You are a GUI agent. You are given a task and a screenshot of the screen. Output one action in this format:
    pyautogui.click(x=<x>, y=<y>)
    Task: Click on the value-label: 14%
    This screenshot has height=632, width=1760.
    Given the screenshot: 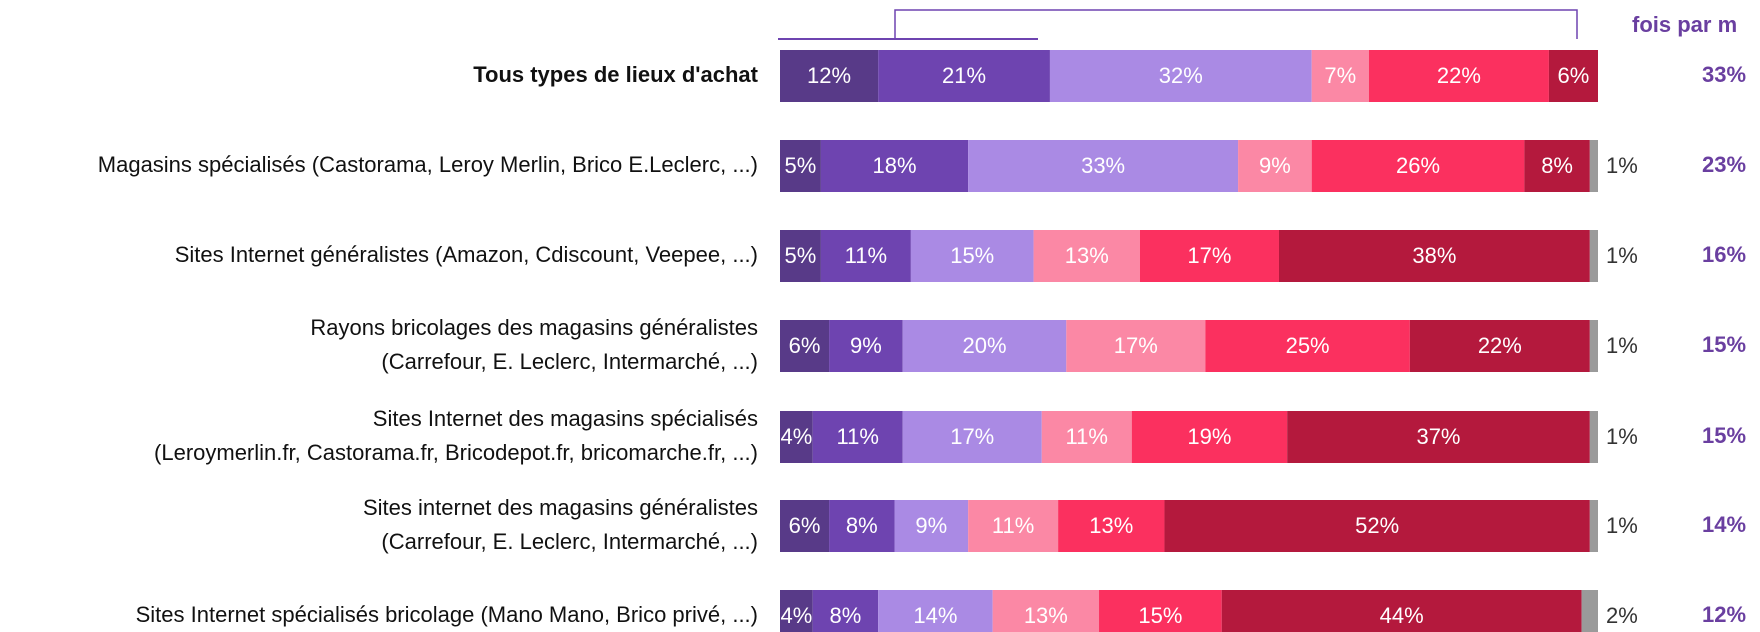 What is the action you would take?
    pyautogui.click(x=935, y=615)
    